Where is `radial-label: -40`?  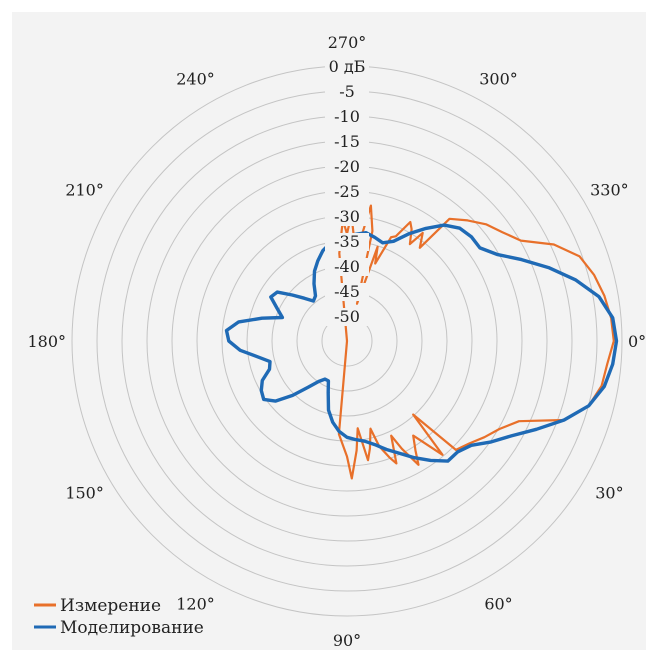 radial-label: -40 is located at coordinates (347, 266).